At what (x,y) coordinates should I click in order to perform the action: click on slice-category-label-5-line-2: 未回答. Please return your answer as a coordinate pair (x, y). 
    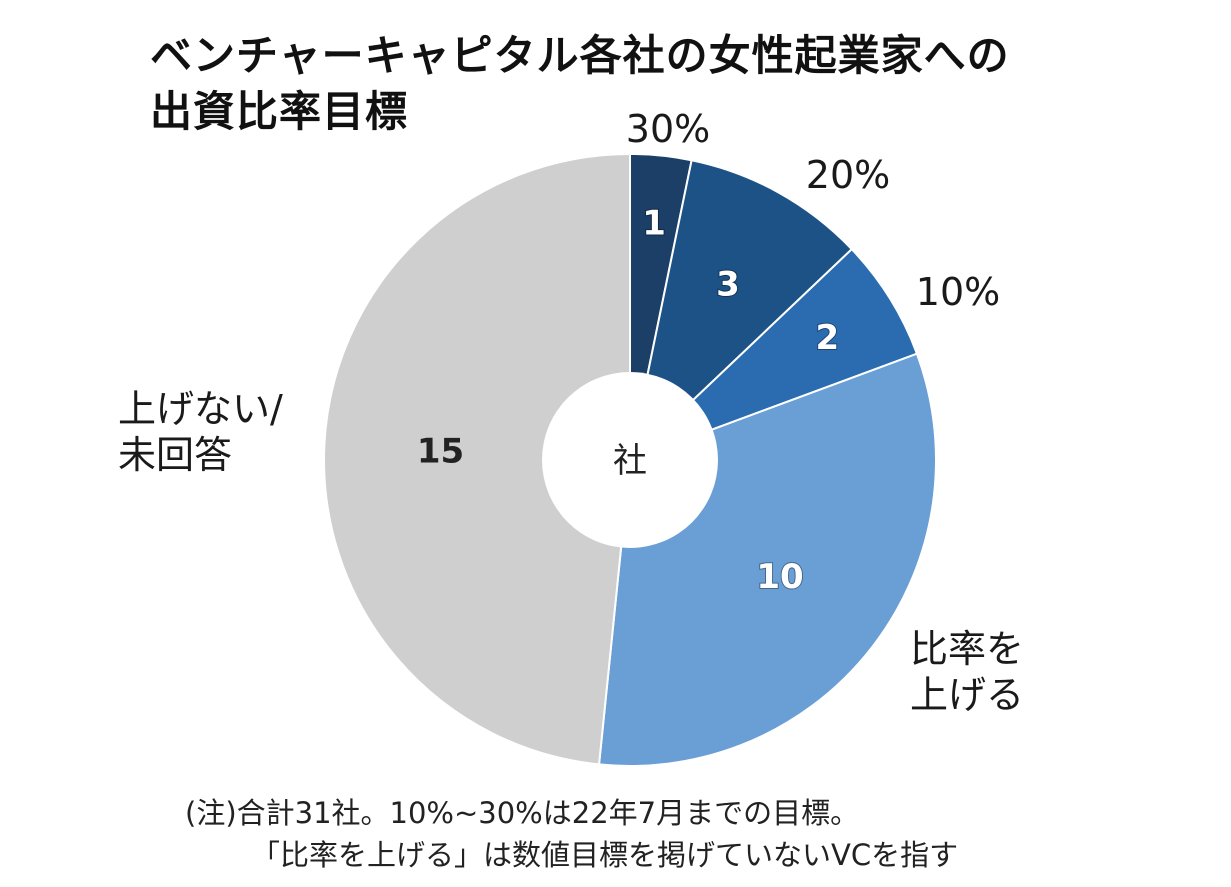
    Looking at the image, I should click on (175, 455).